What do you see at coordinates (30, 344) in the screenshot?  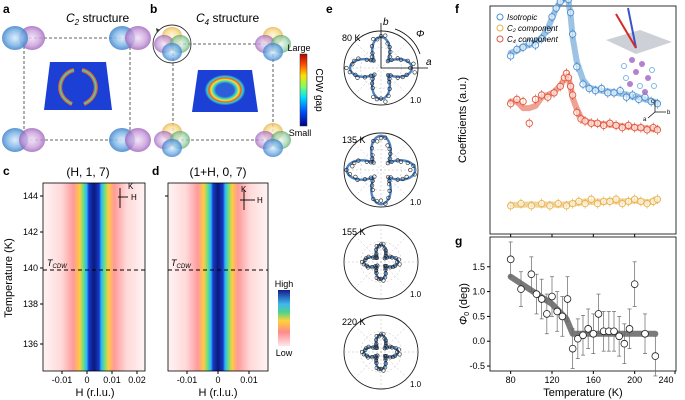 I see `ytick-label: 136` at bounding box center [30, 344].